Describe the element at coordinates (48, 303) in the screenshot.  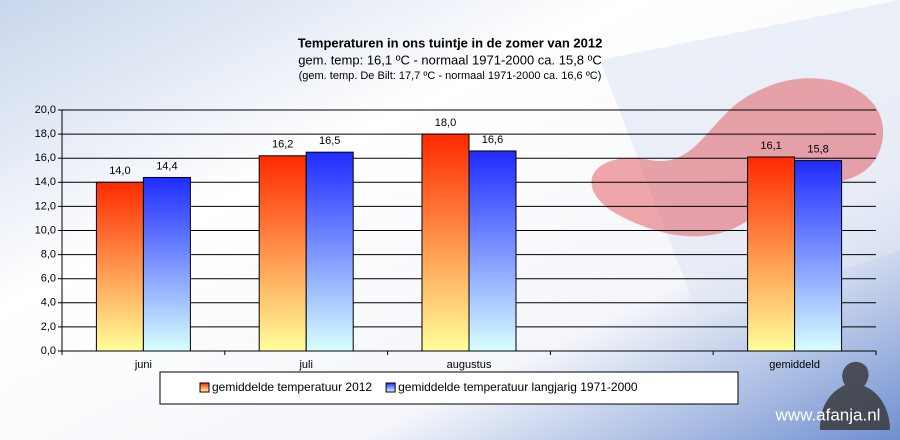
I see `y-tick-label: 4,0` at that location.